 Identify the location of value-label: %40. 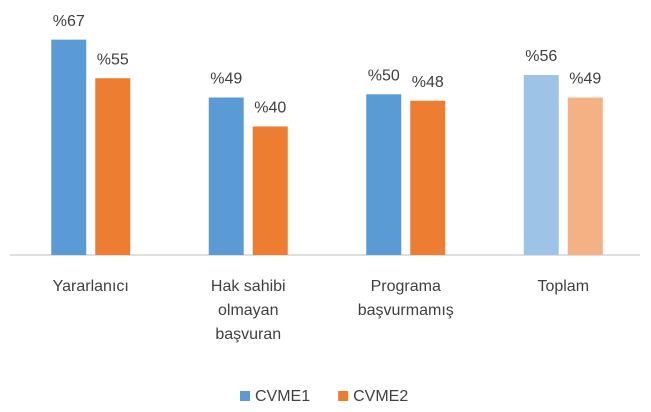
(270, 108).